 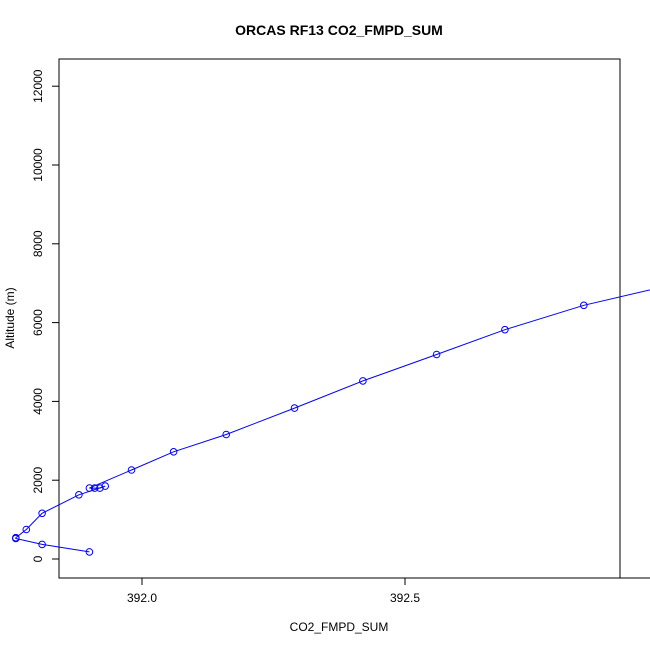 What do you see at coordinates (38, 243) in the screenshot?
I see `y-tick-label: 8000` at bounding box center [38, 243].